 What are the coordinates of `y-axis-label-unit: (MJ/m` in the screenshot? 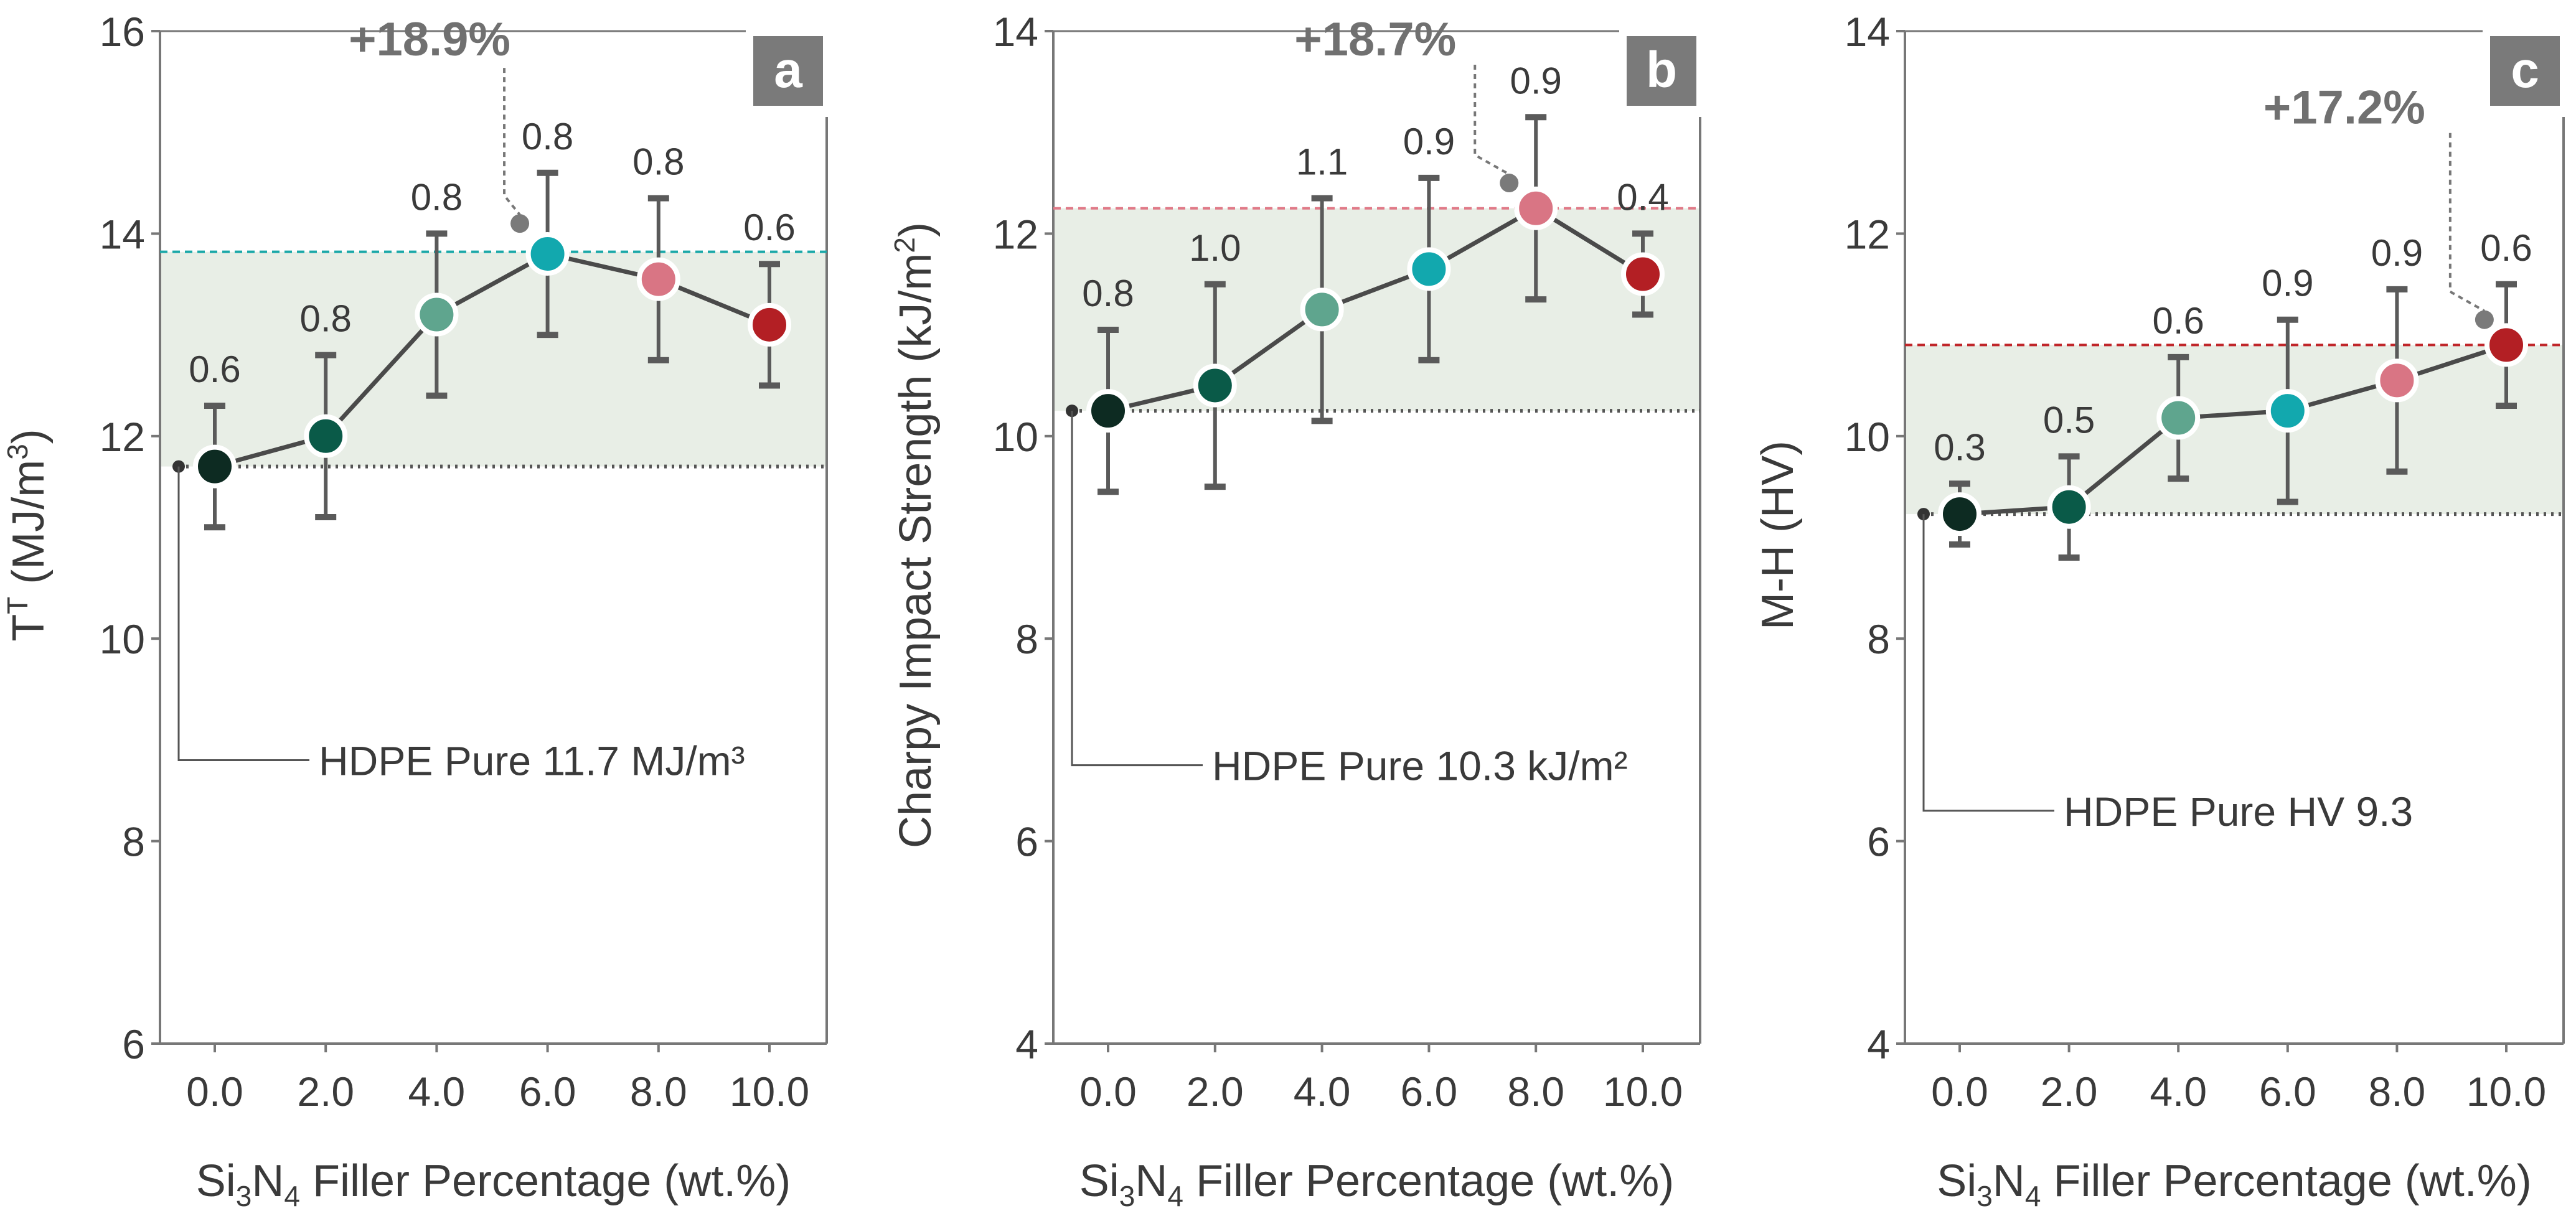 It's located at (29, 528).